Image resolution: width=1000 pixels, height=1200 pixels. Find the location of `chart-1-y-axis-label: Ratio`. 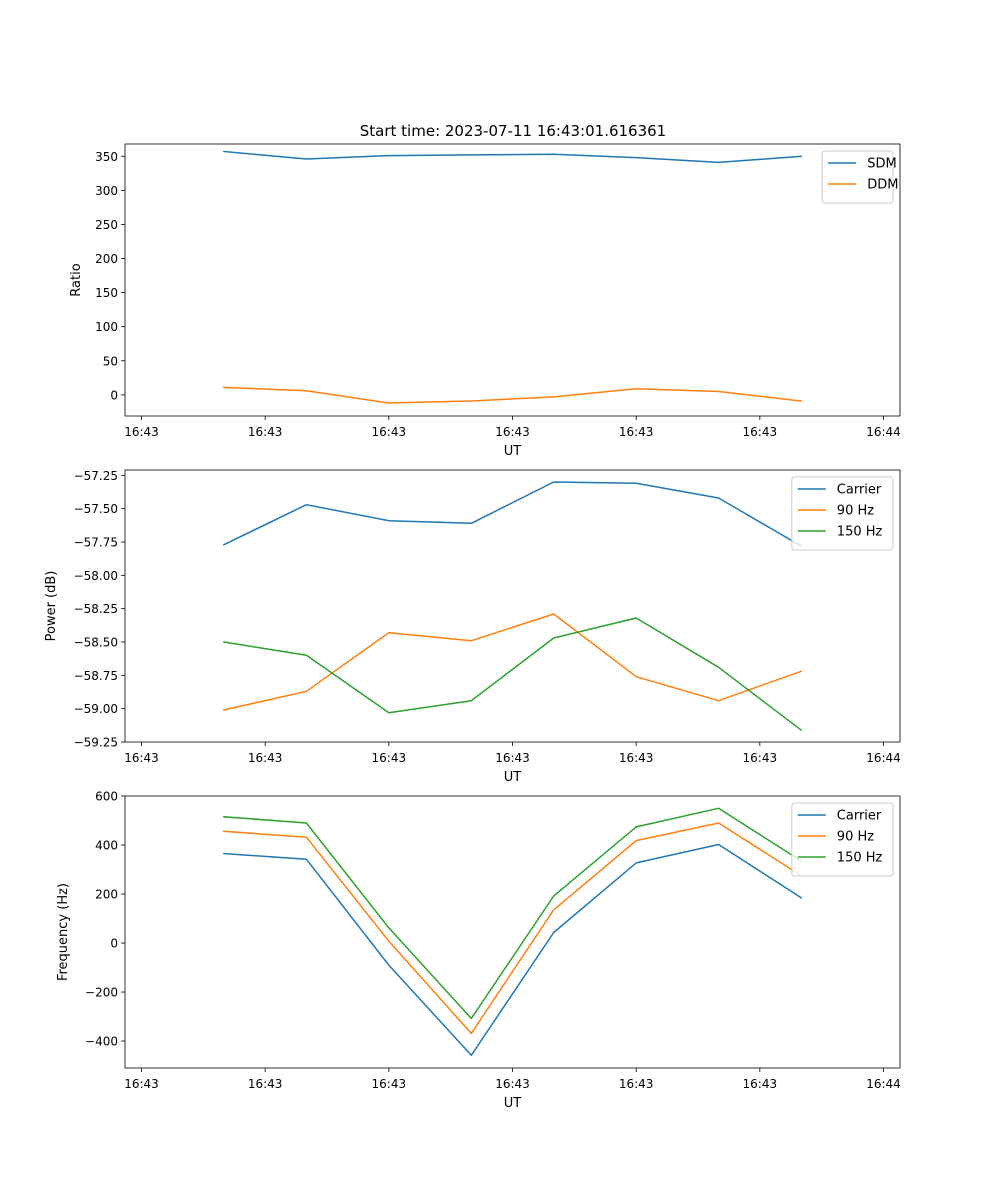

chart-1-y-axis-label: Ratio is located at coordinates (76, 279).